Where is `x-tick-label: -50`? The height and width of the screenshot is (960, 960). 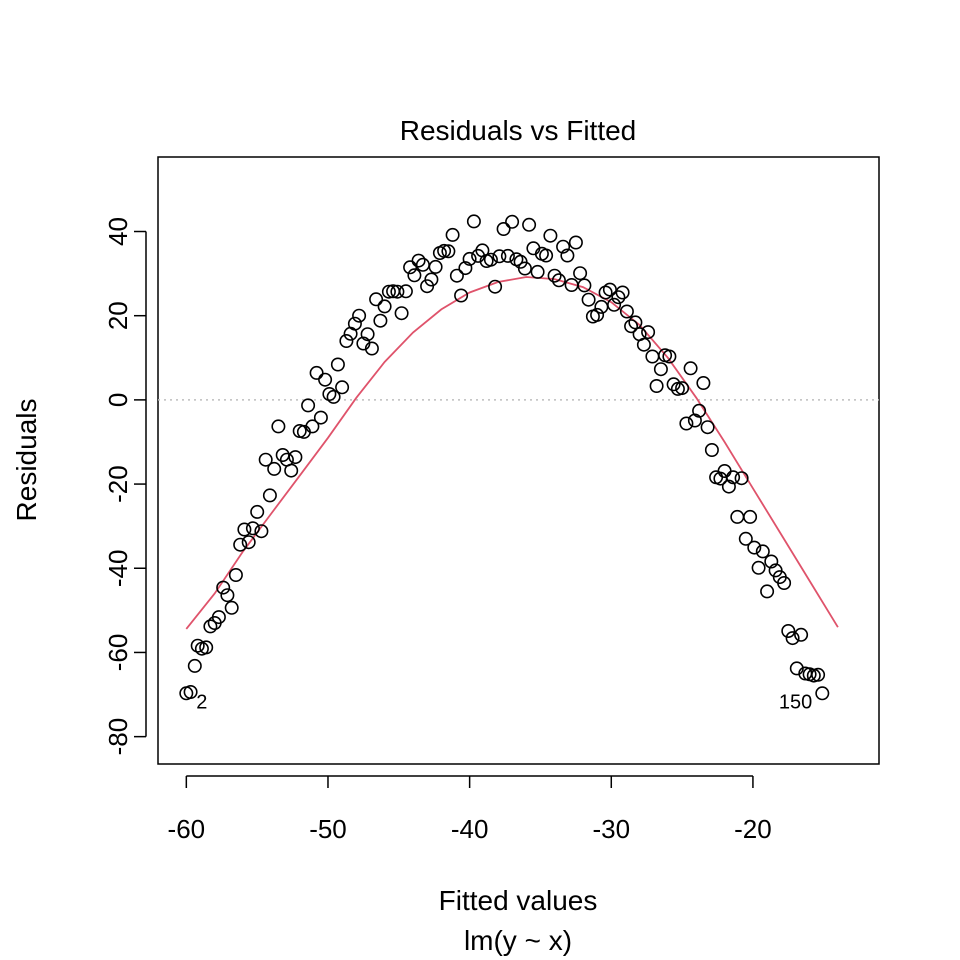
x-tick-label: -50 is located at coordinates (328, 829).